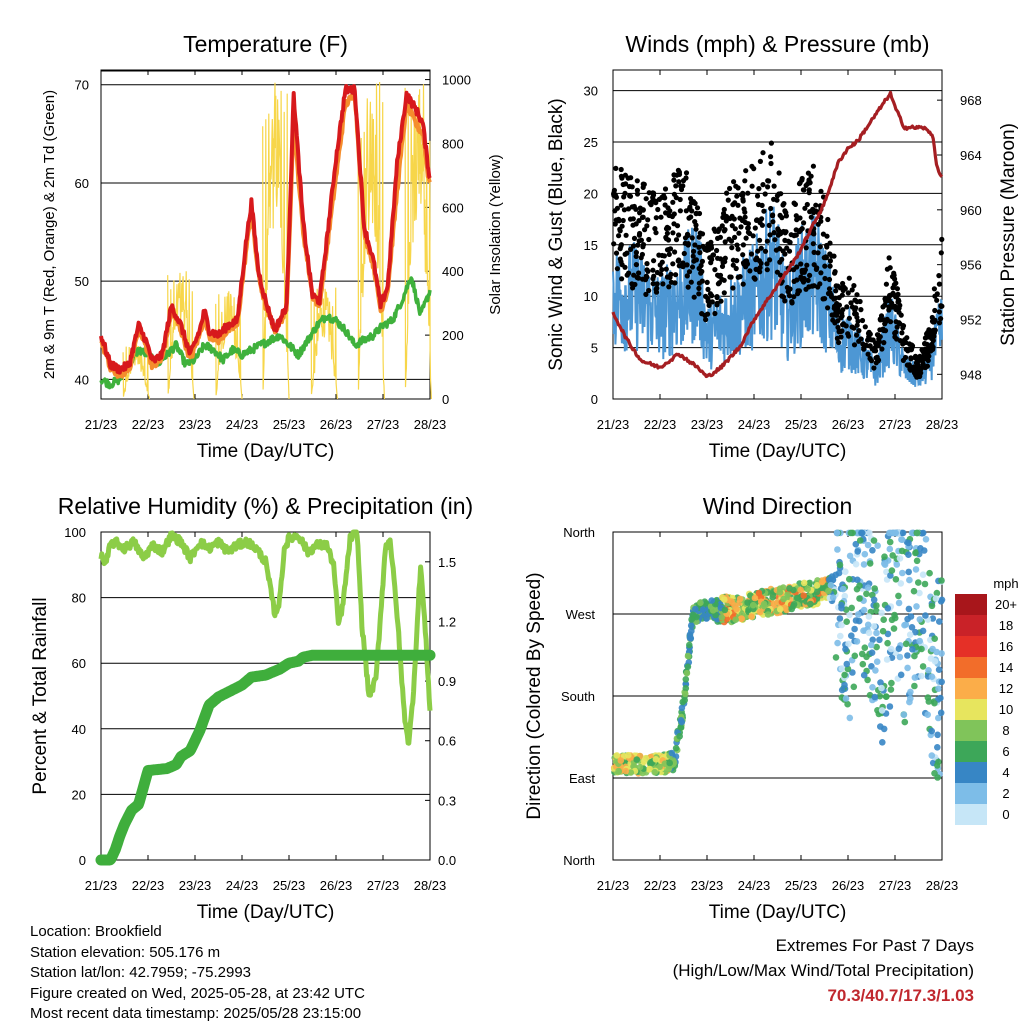  What do you see at coordinates (1008, 234) in the screenshot?
I see `winds-ylabel-right: Station Pressure (Maroon)` at bounding box center [1008, 234].